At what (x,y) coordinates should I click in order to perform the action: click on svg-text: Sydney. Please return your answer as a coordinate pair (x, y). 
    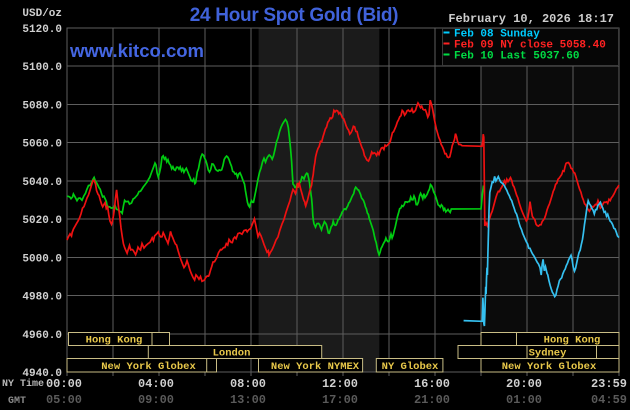
    Looking at the image, I should click on (548, 353).